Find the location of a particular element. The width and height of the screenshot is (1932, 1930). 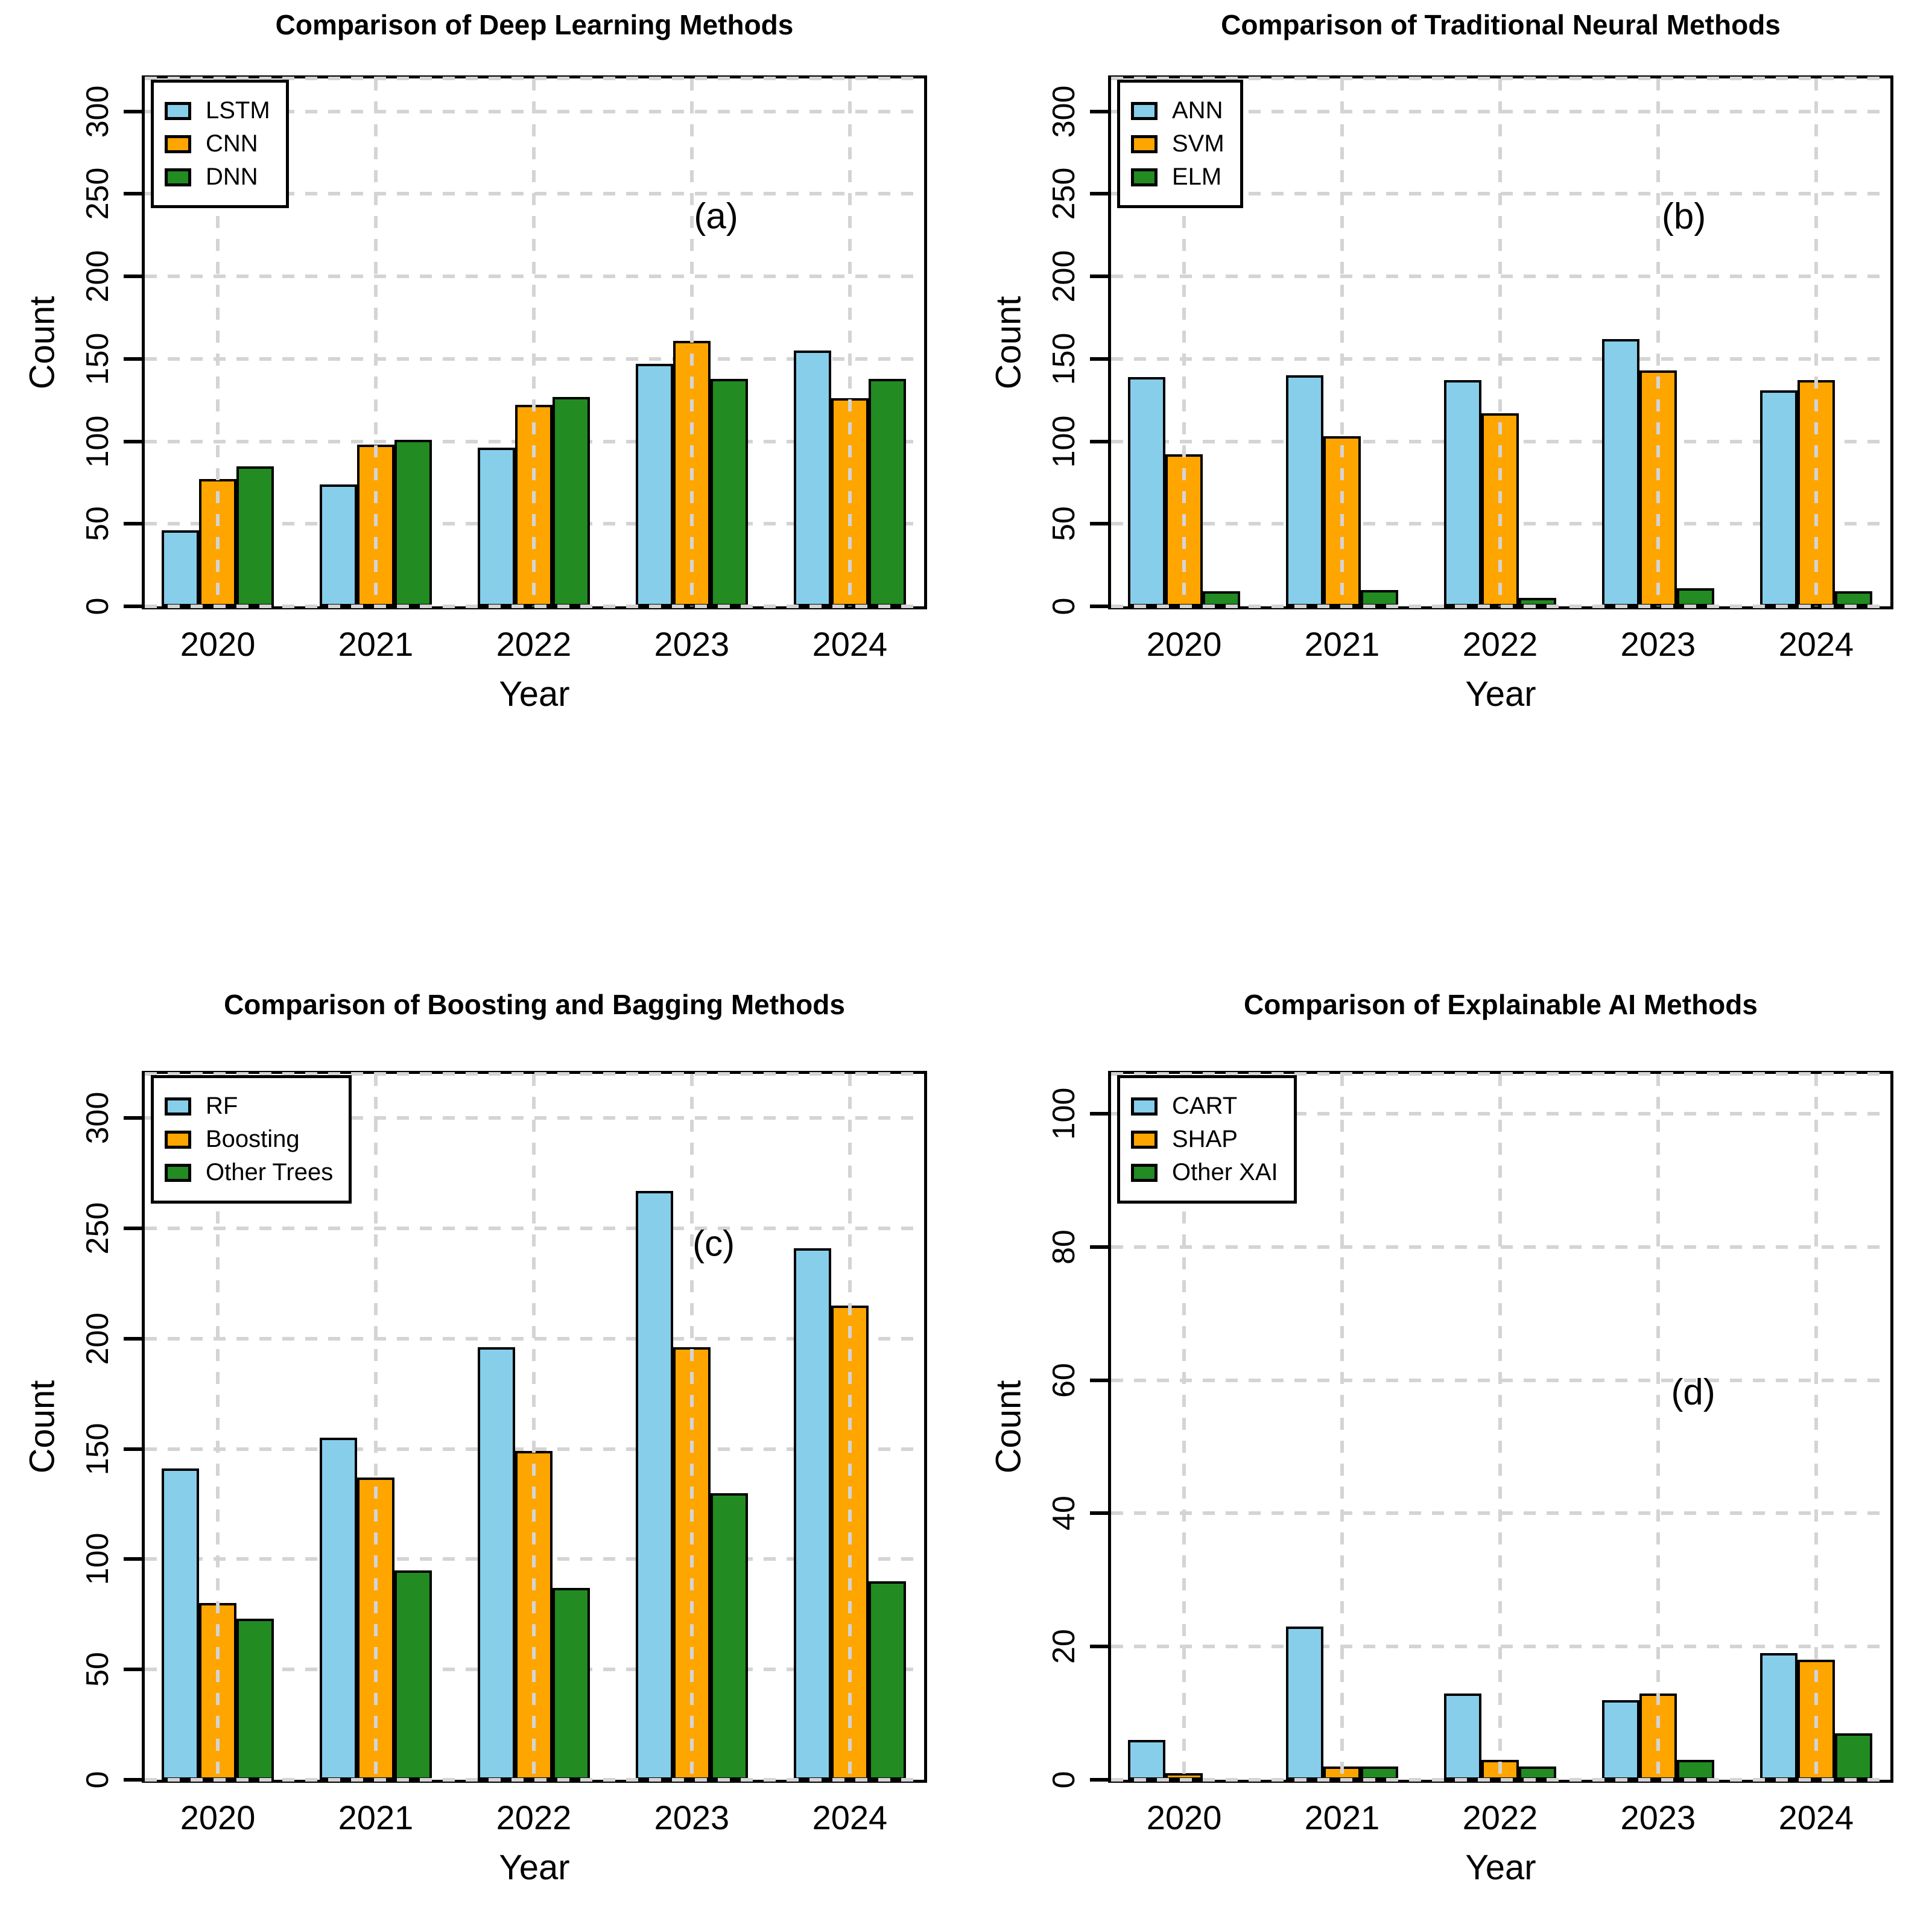

legend: RF Boosting Other Trees is located at coordinates (251, 1139).